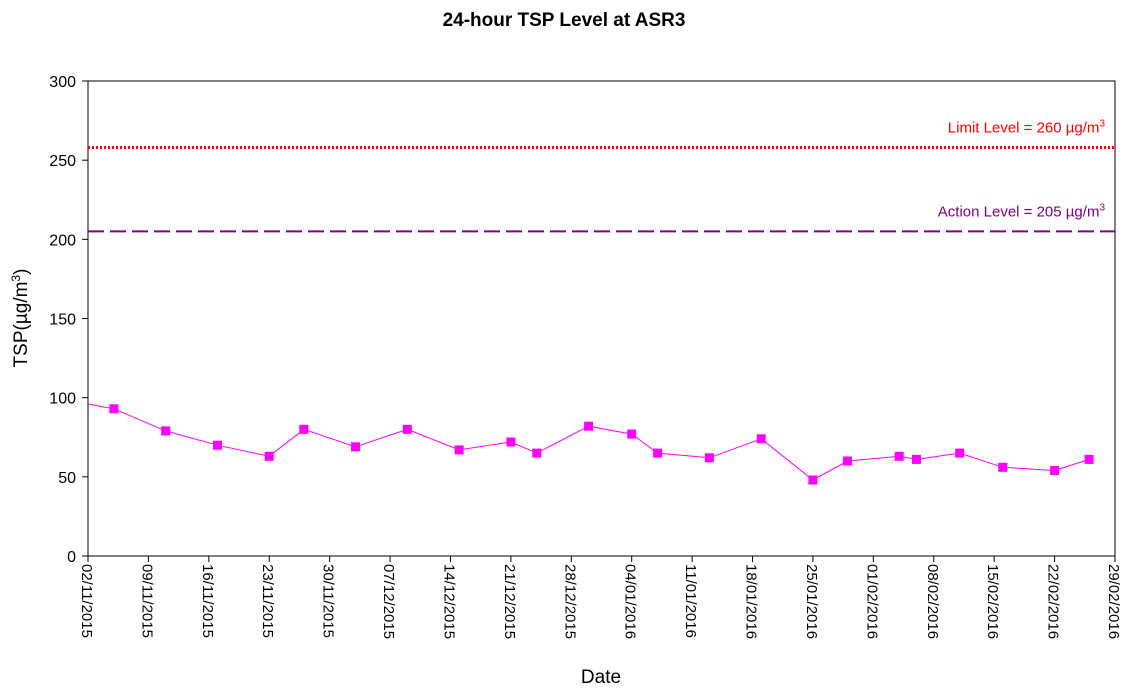  I want to click on y-tick-label: 50, so click(67, 478).